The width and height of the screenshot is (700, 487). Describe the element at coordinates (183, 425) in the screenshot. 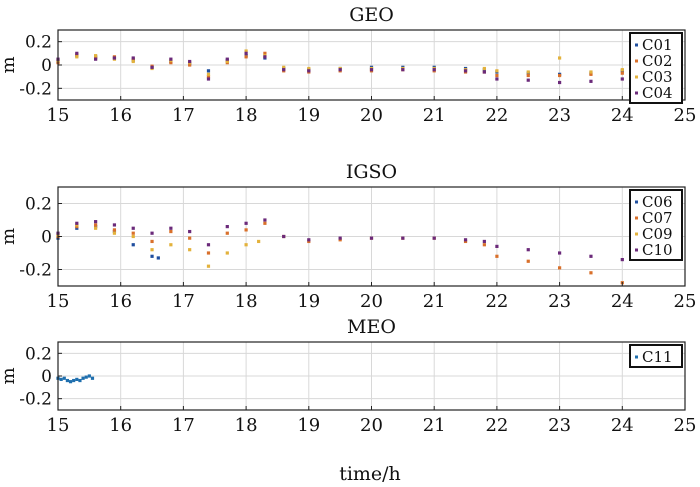

I see `x-tick-label: 17` at that location.